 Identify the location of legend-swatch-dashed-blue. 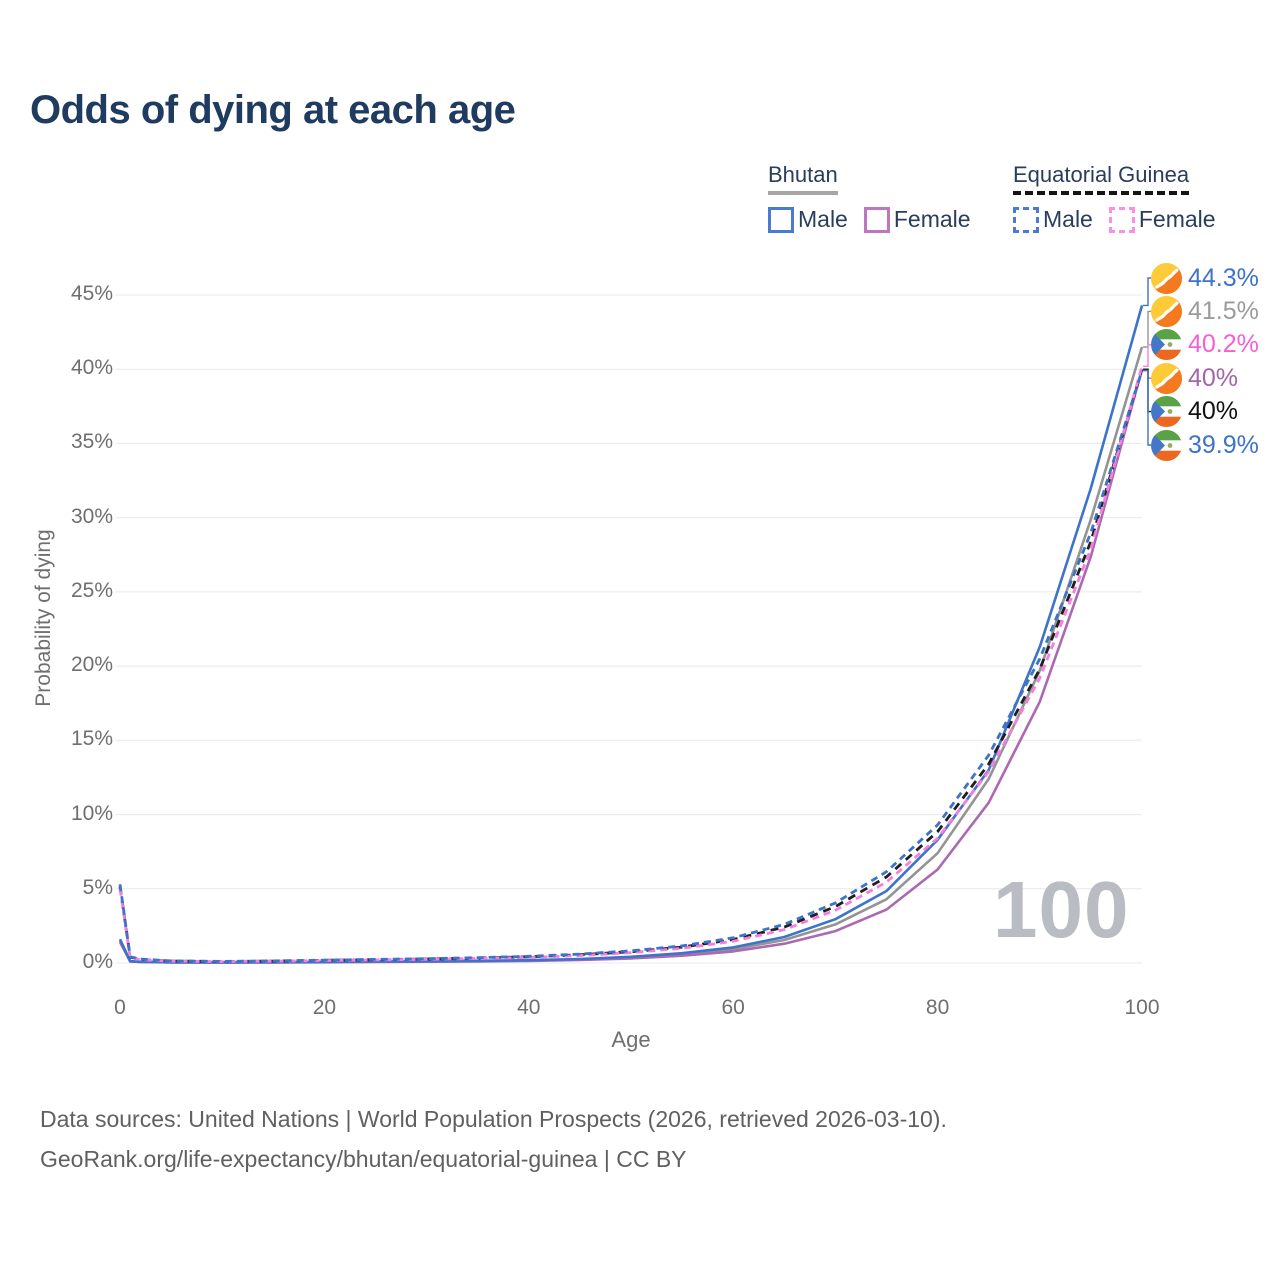
(1026, 219).